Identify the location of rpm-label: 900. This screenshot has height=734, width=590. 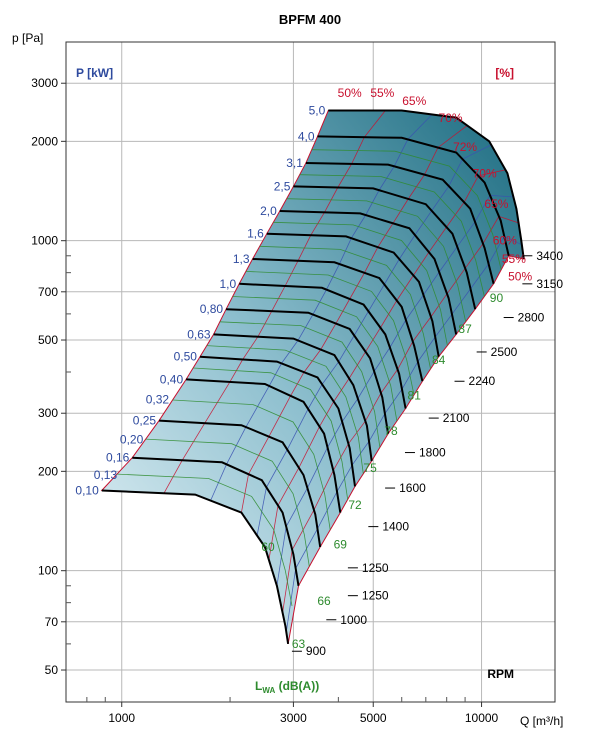
(316, 651).